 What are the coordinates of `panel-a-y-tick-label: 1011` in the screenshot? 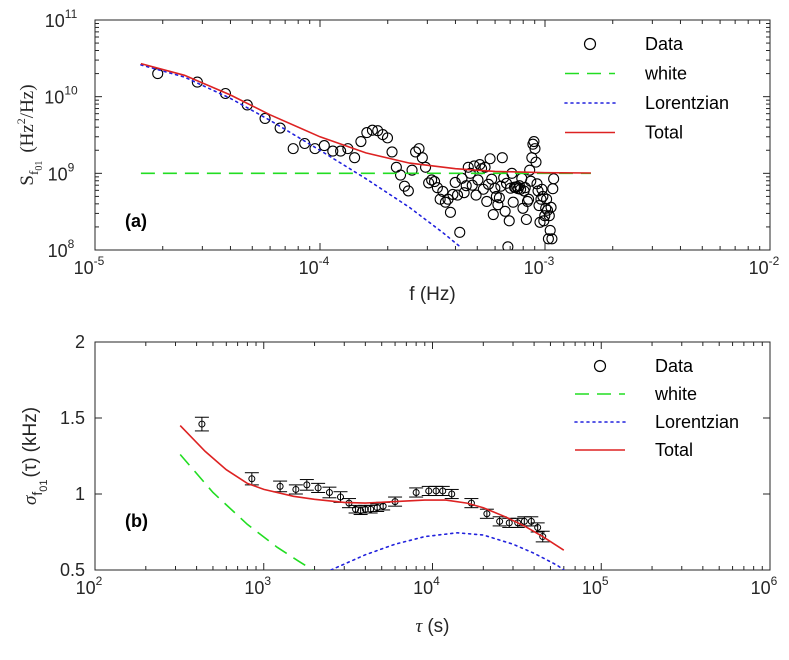 It's located at (61, 19).